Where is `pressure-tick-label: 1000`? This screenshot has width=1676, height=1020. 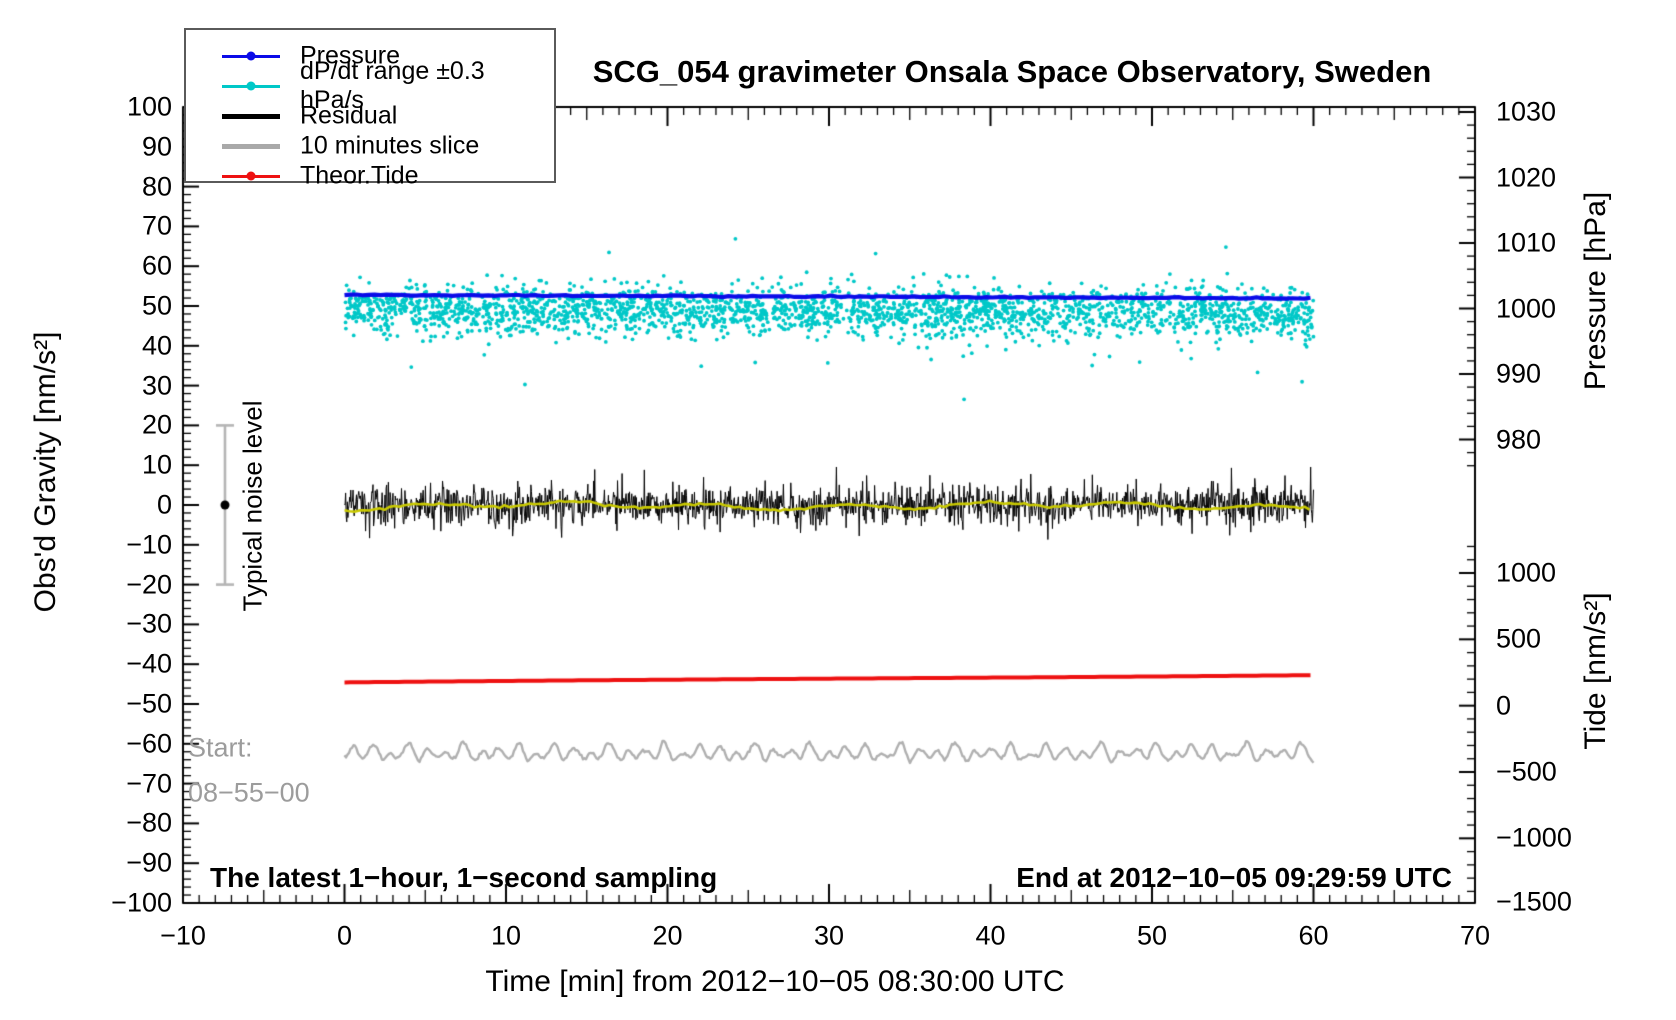
pressure-tick-label: 1000 is located at coordinates (1526, 308).